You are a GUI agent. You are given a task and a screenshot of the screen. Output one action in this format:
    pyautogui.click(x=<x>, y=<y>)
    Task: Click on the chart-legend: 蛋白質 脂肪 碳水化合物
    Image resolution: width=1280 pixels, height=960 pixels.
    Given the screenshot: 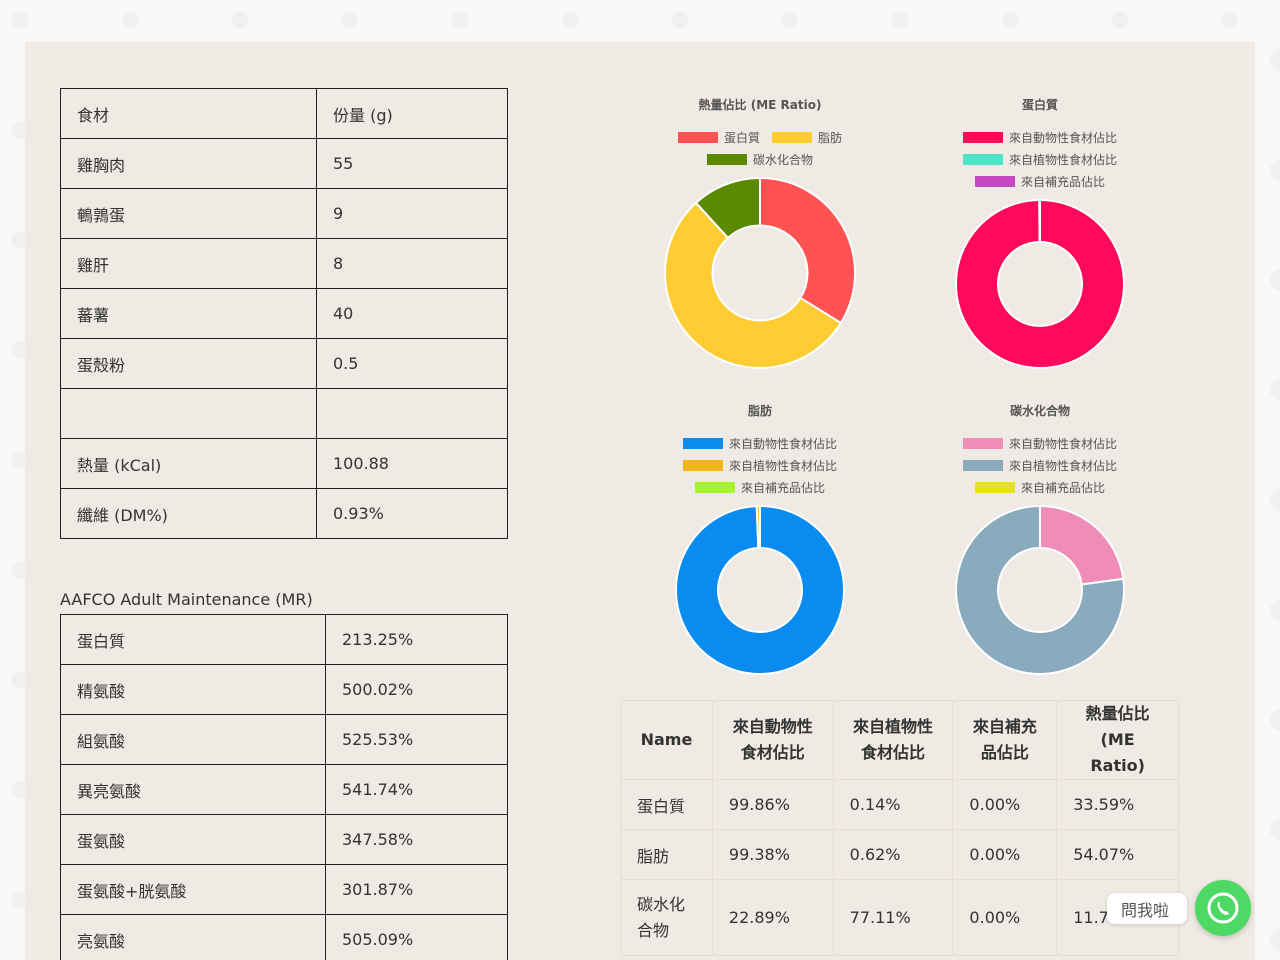 What is the action you would take?
    pyautogui.click(x=760, y=148)
    